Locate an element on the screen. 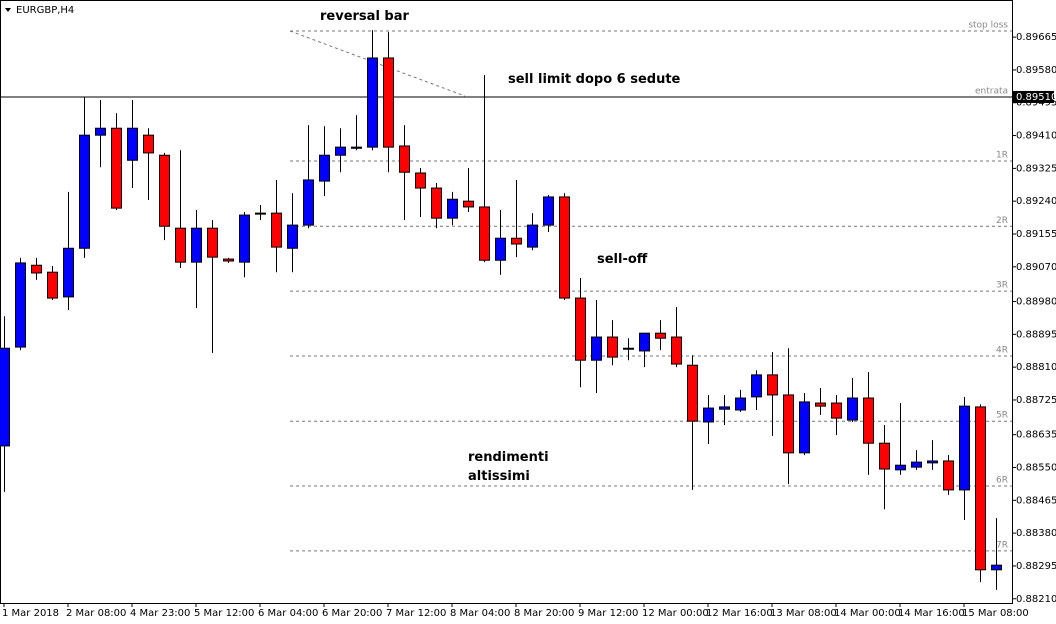  x-tick-label: 1 Mar 2018 is located at coordinates (30, 613).